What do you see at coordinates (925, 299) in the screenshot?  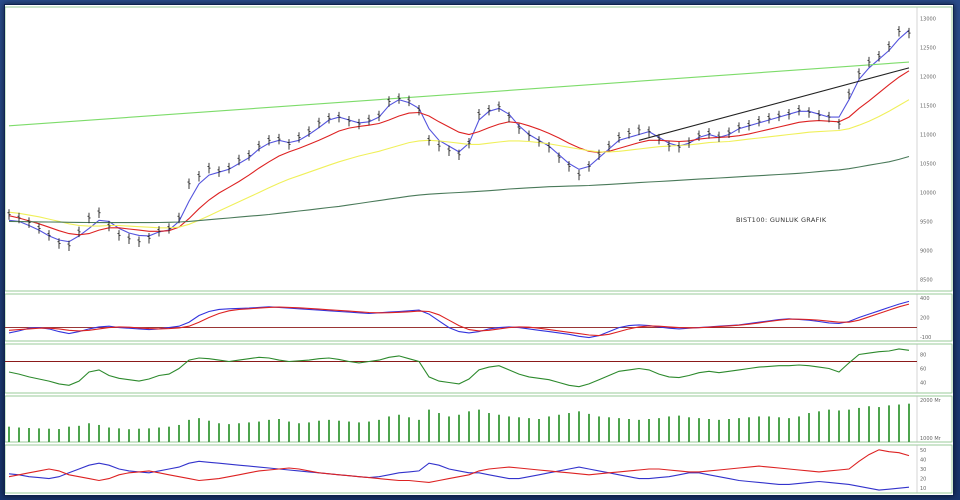 I see `y-tick-label-macd: 400` at bounding box center [925, 299].